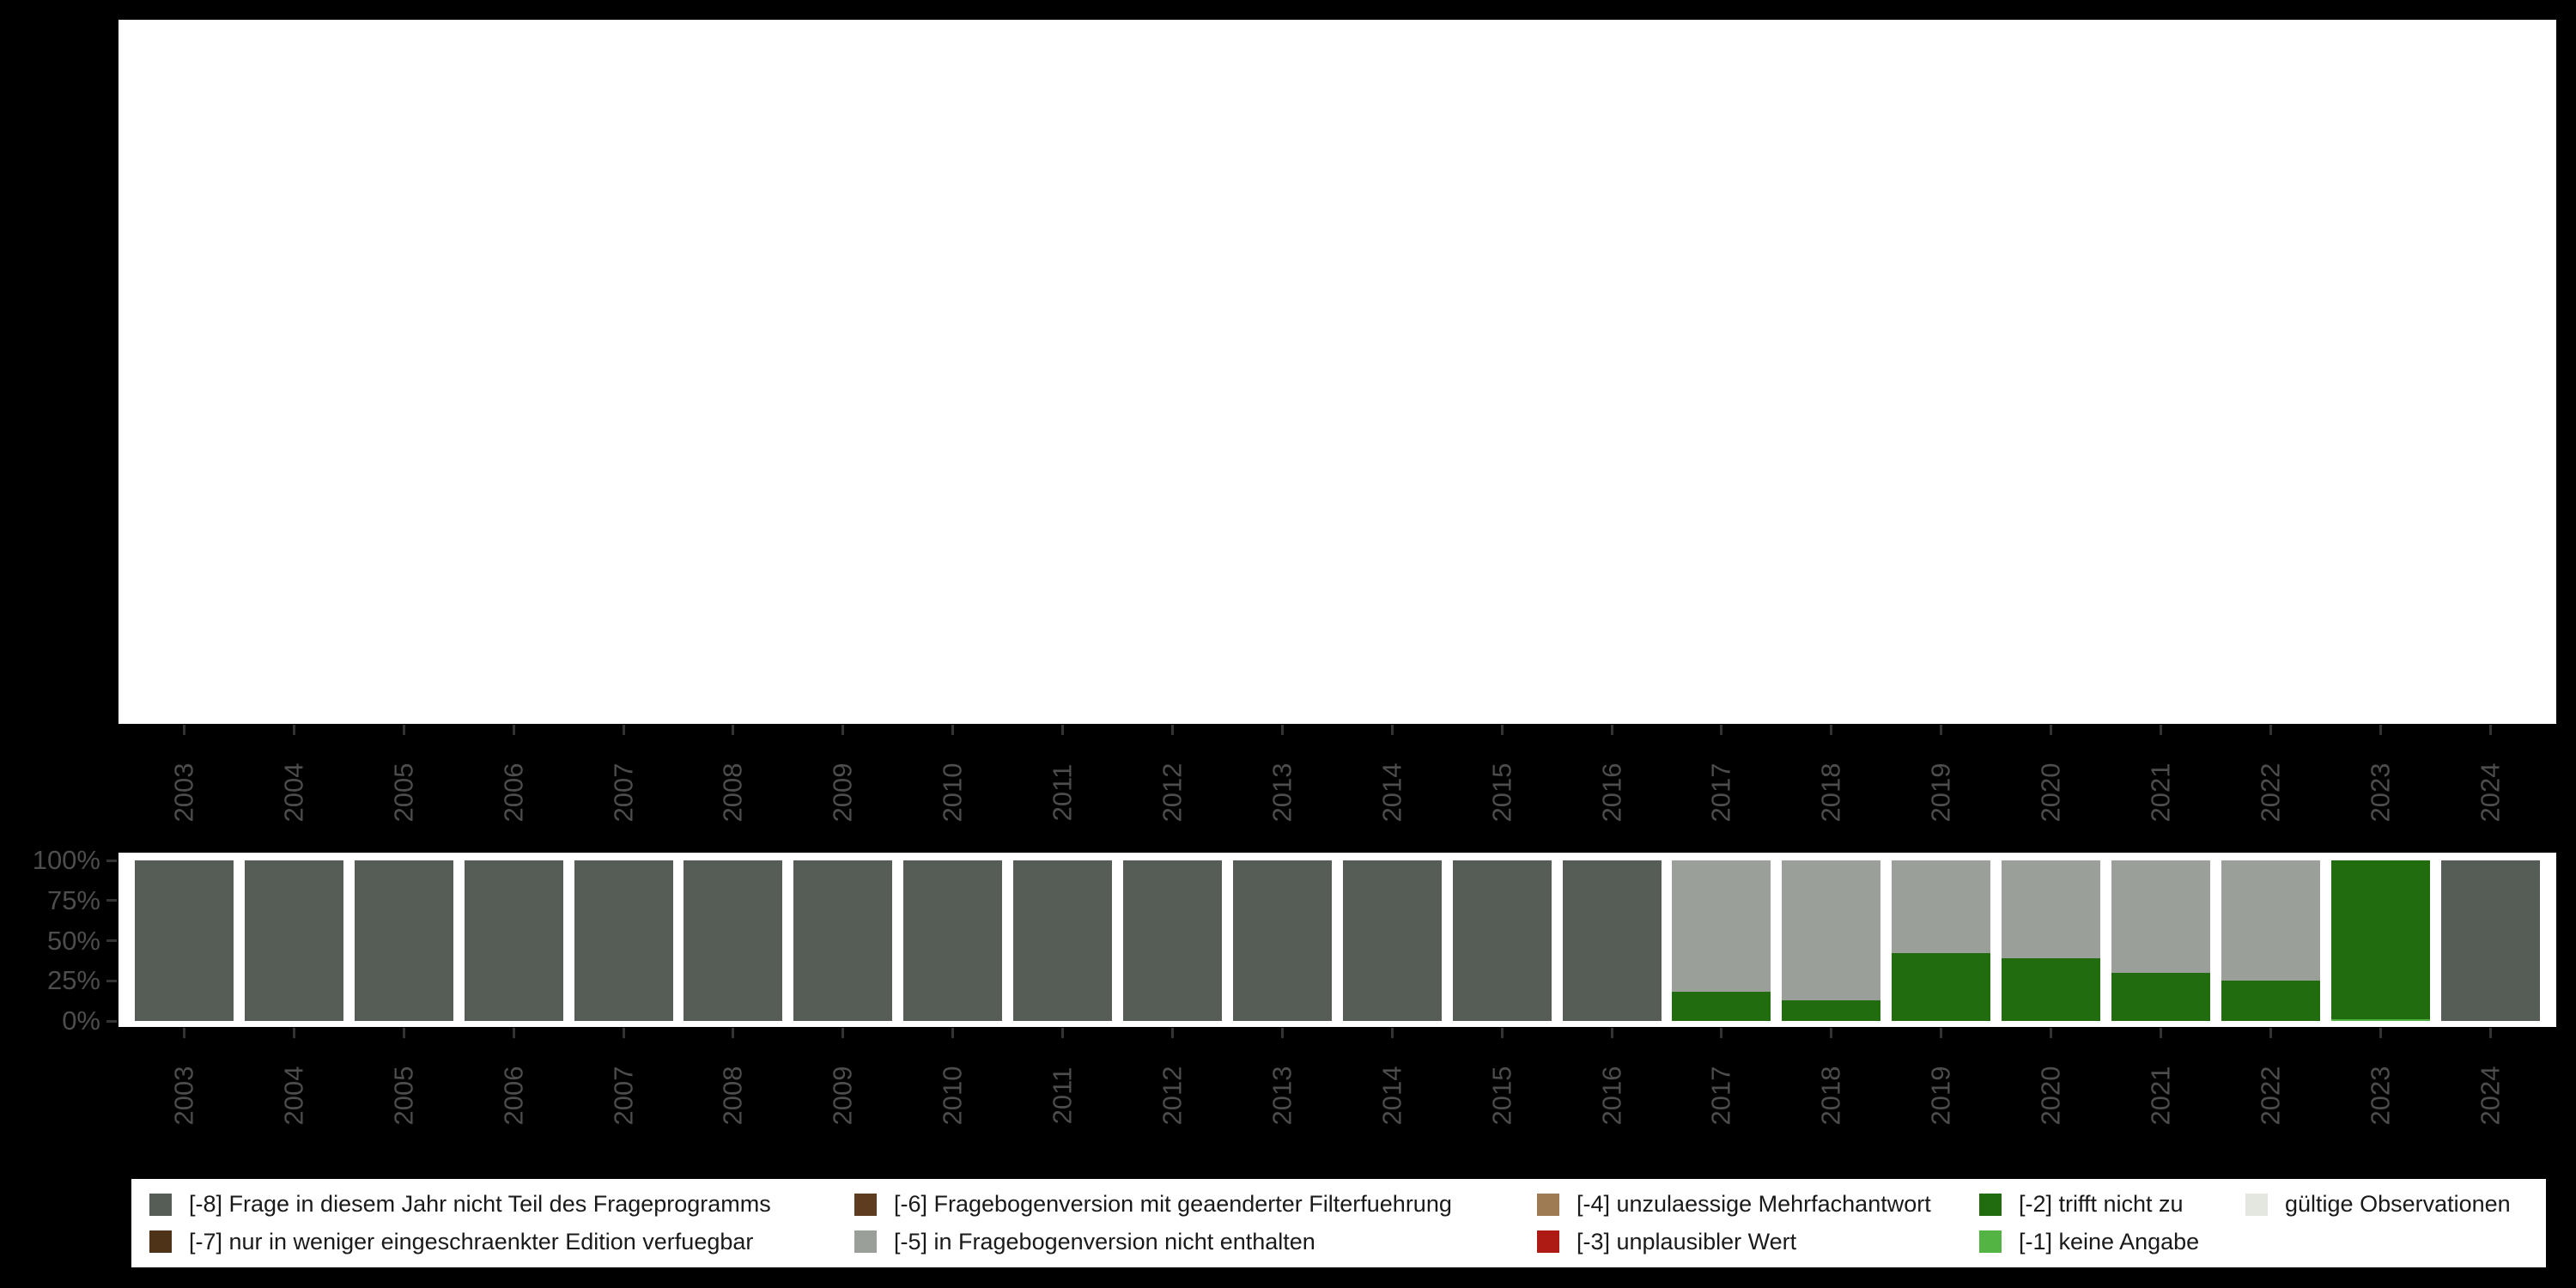 This screenshot has height=1288, width=2576. I want to click on bar-2021, so click(2161, 940).